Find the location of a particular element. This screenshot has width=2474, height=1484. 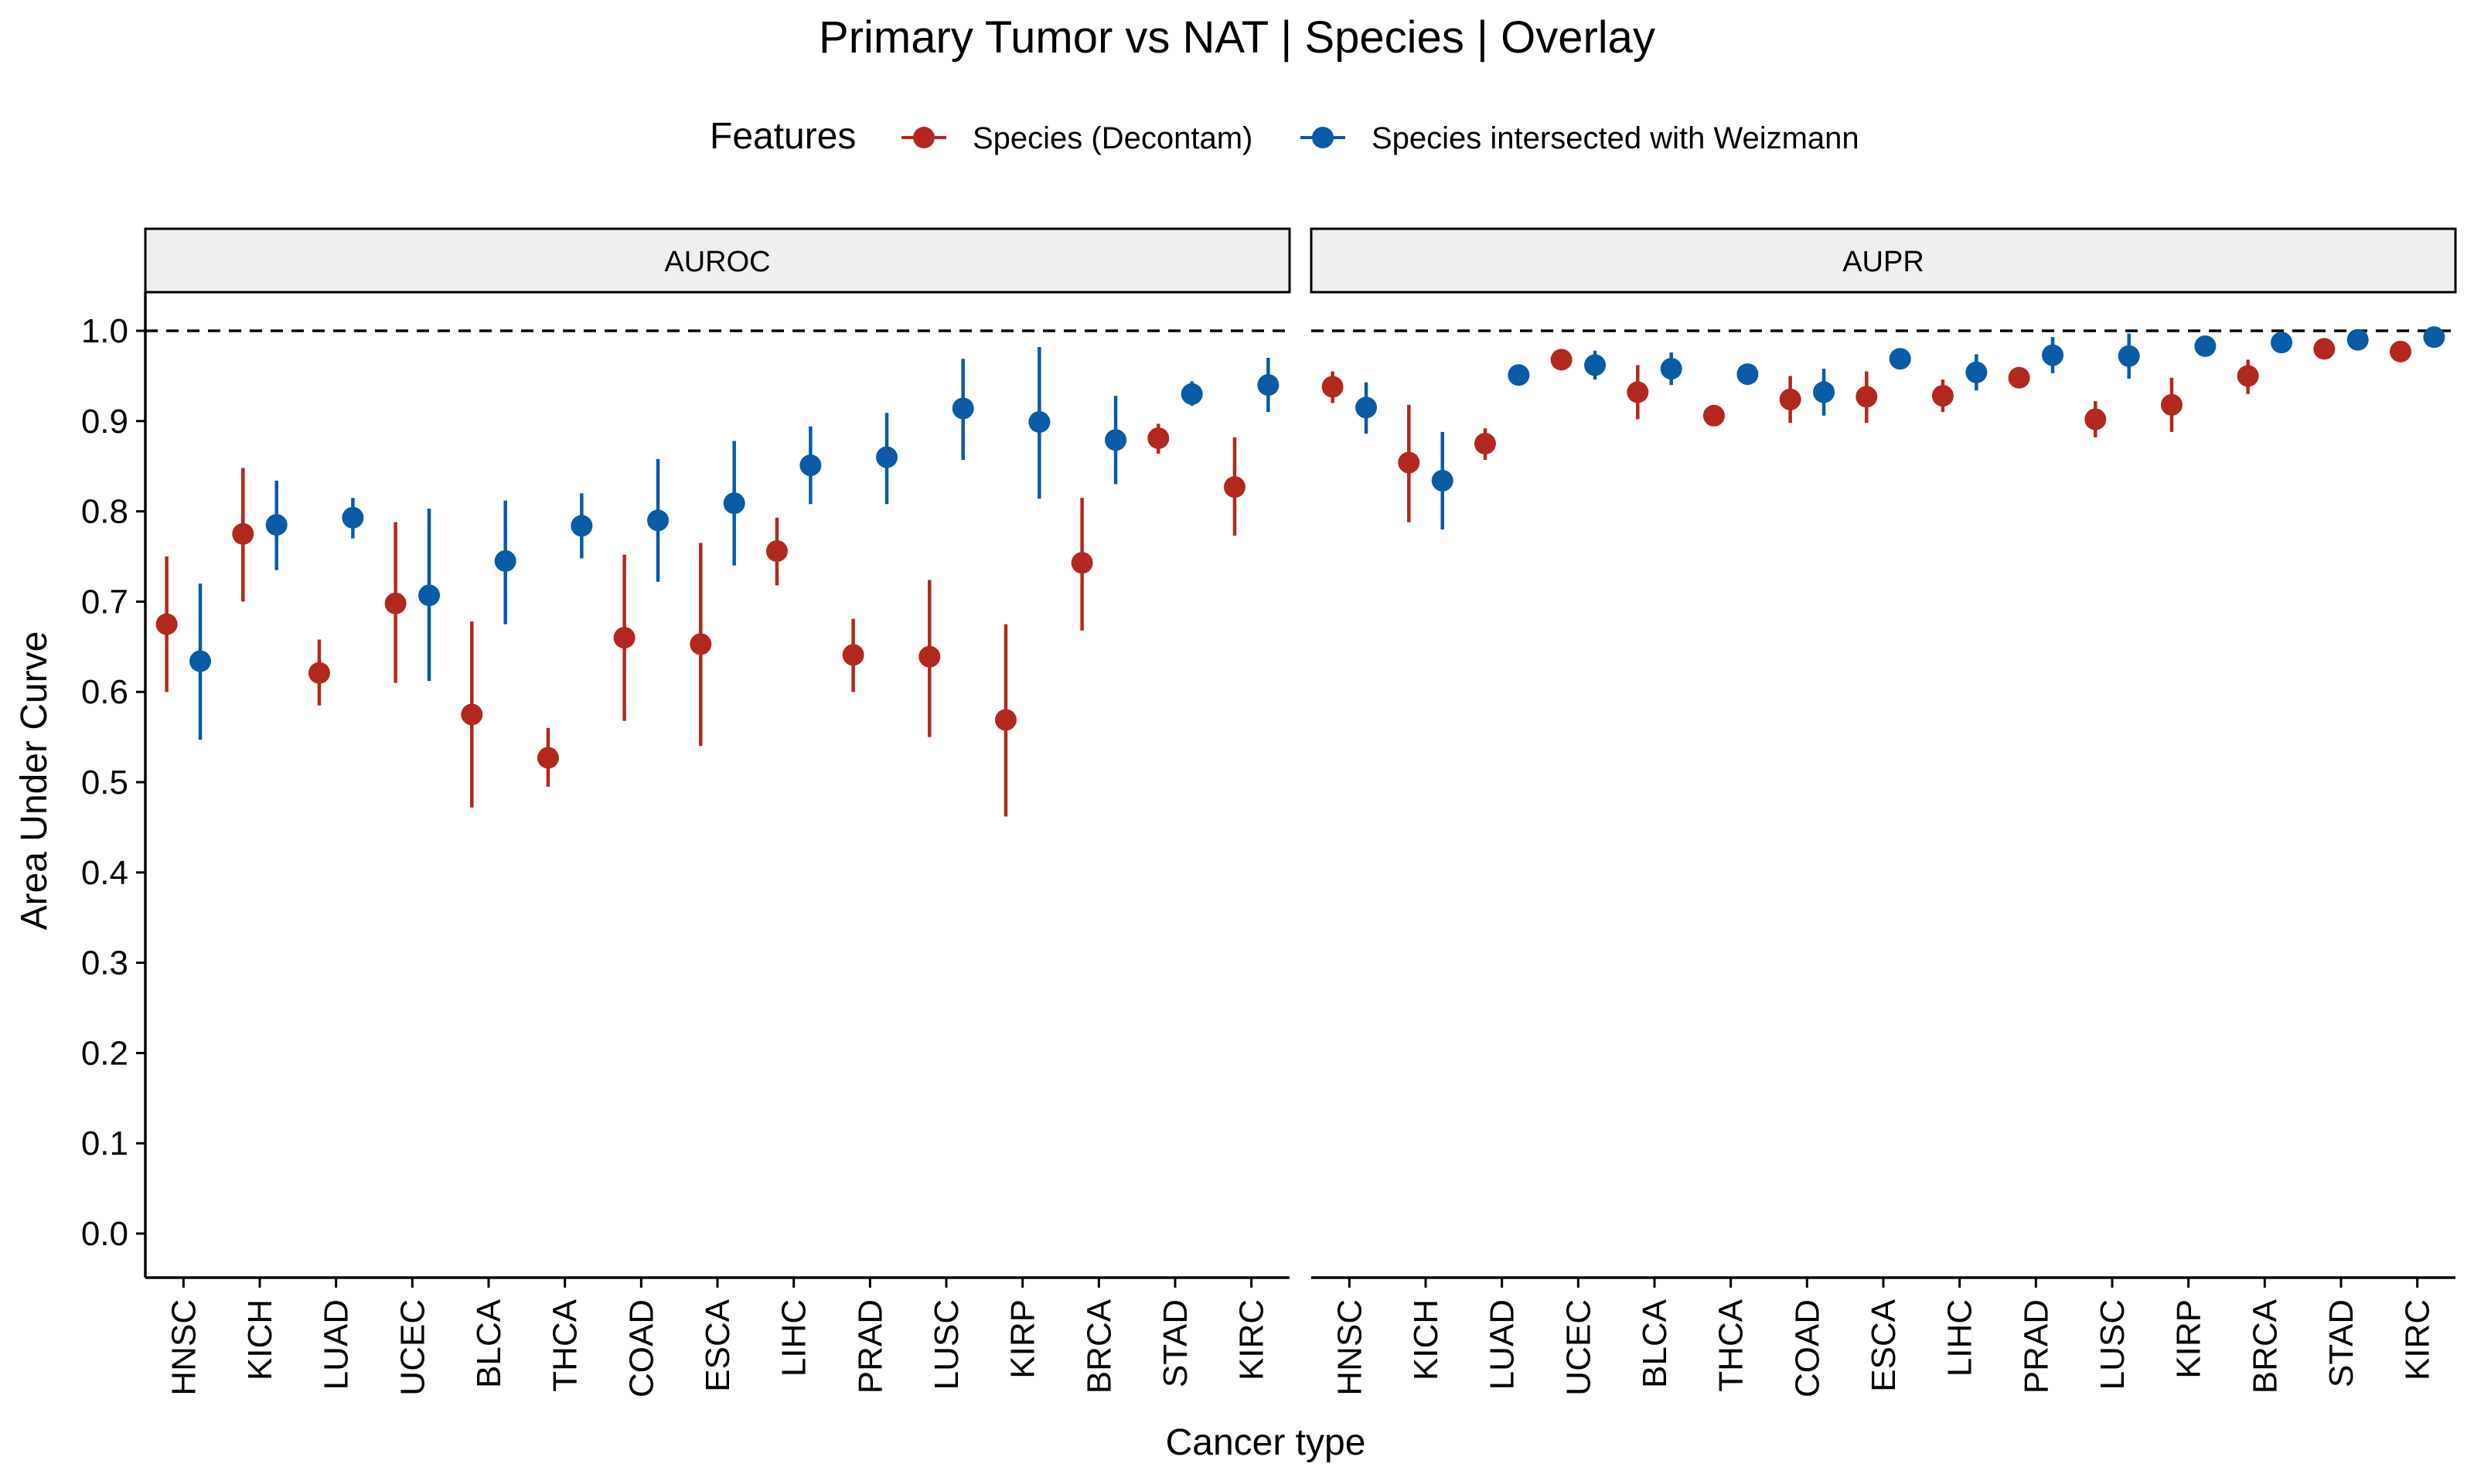

y-tick-label: 0.2 is located at coordinates (104, 1053).